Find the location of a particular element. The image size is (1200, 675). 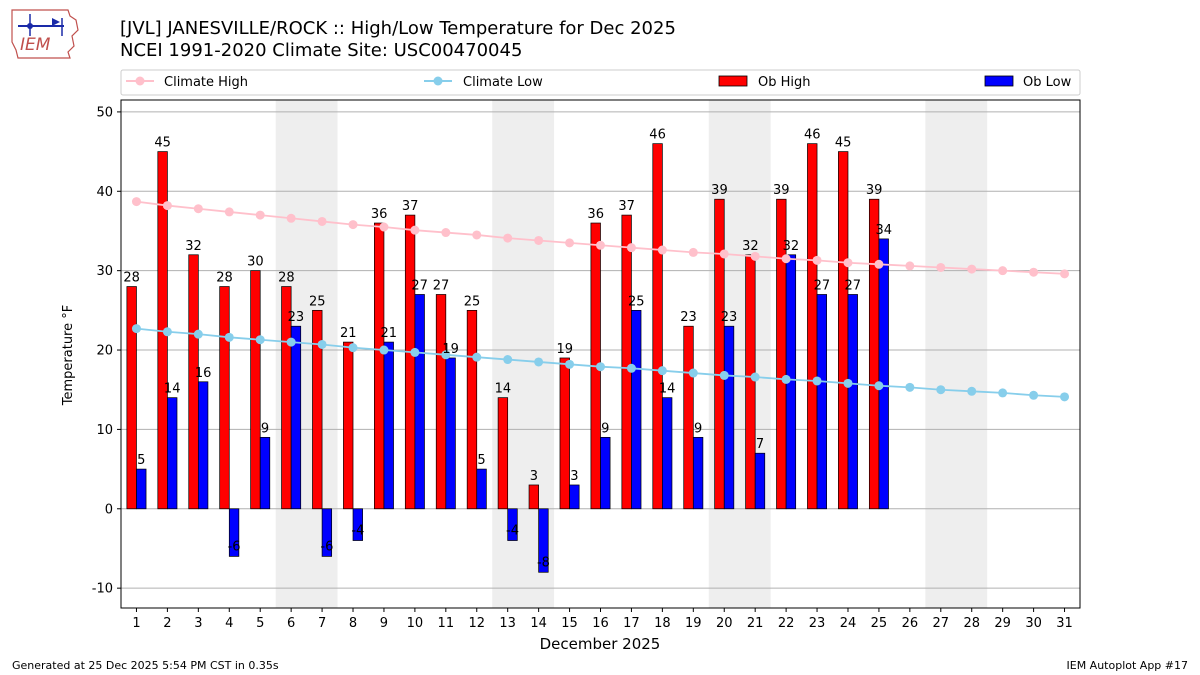

ob-high-label: 39 is located at coordinates (781, 190).